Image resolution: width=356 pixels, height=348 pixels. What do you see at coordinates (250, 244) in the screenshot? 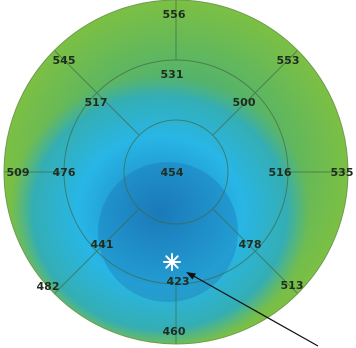
I see `zone-inner-bottom-right-value: 478` at bounding box center [250, 244].